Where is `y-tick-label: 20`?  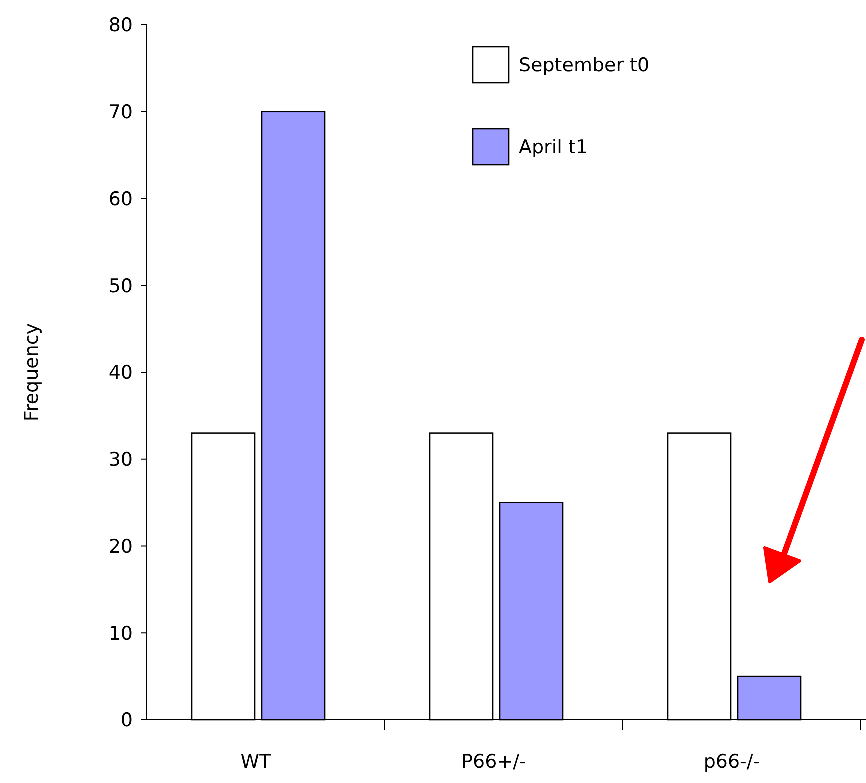
y-tick-label: 20 is located at coordinates (120, 547).